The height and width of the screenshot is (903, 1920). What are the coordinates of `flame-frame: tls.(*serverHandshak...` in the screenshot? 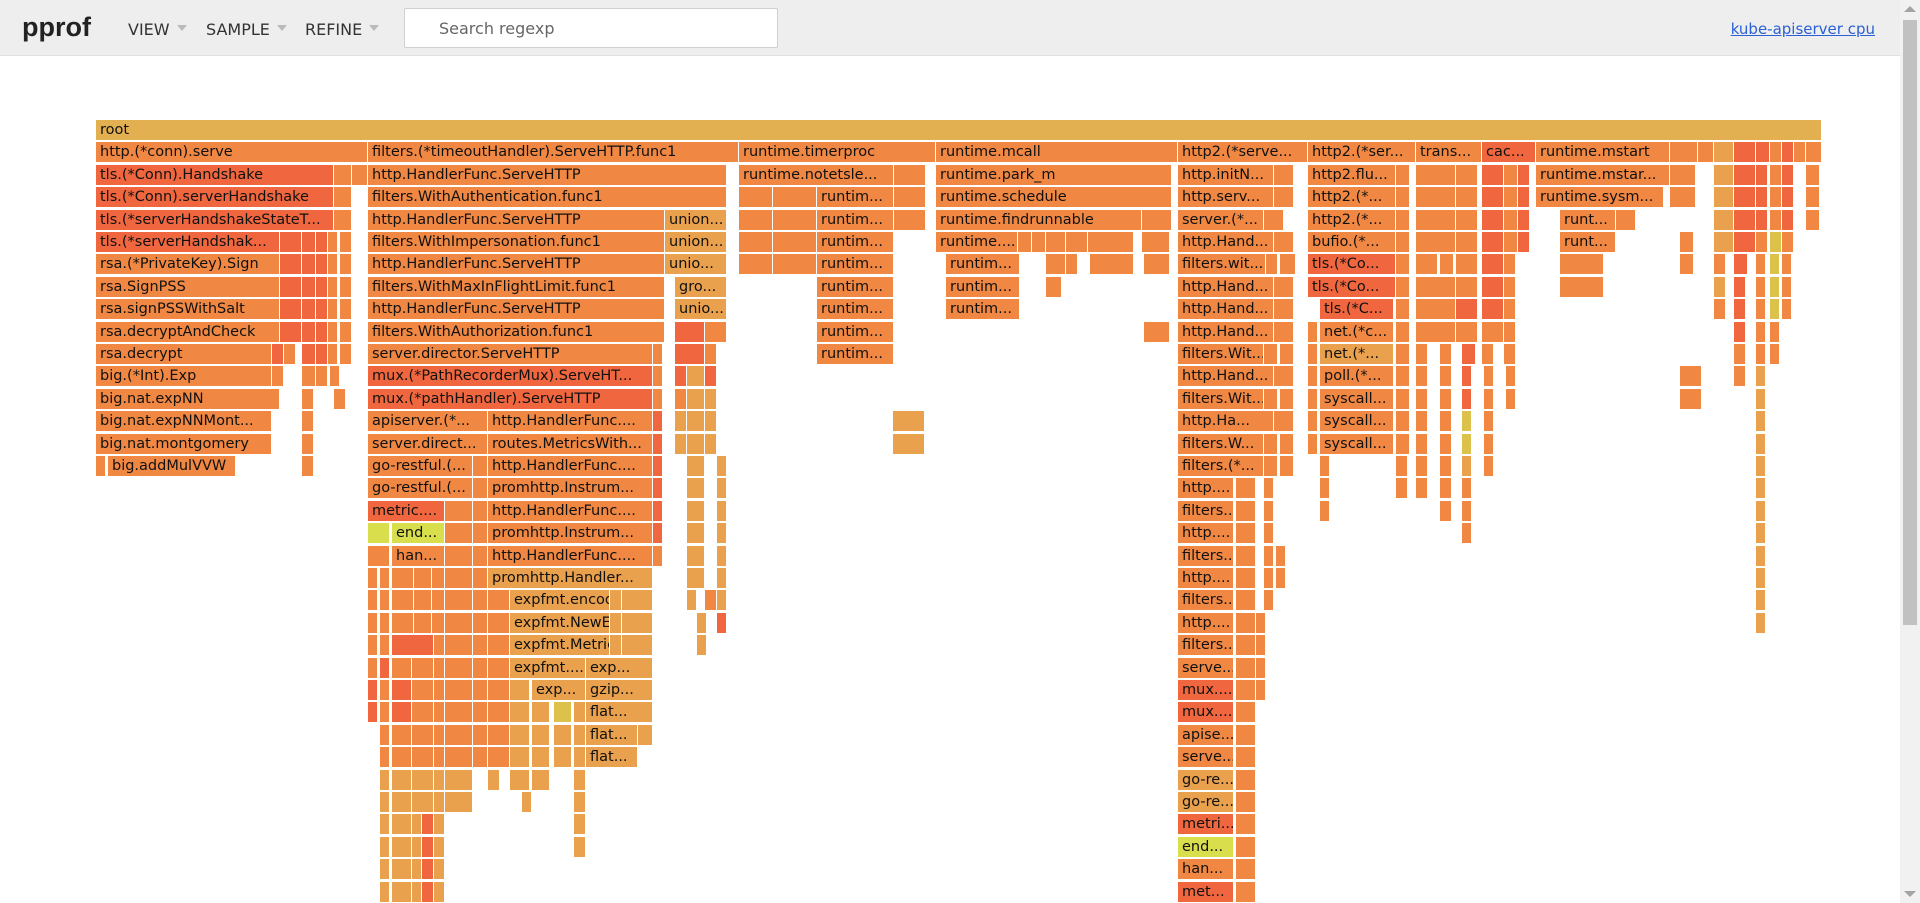 It's located at (188, 242).